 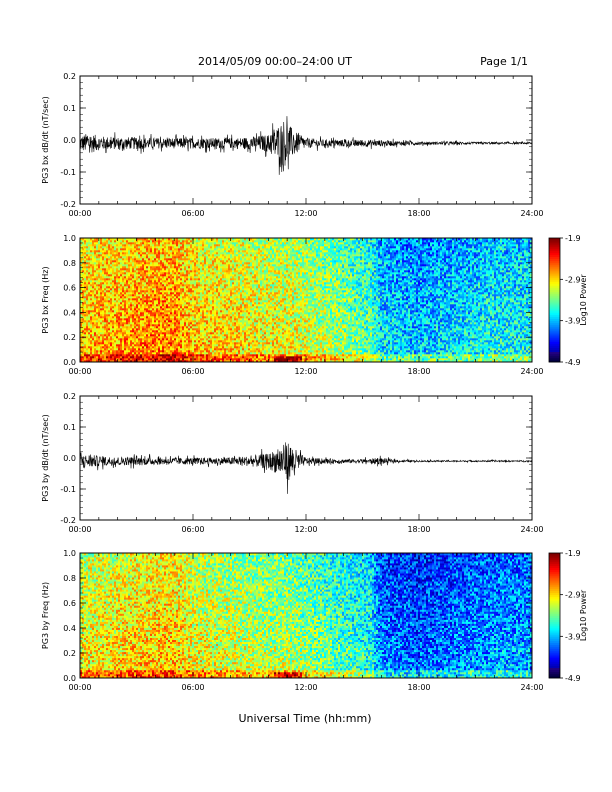 I want to click on y-tick-label: -0.1, so click(x=68, y=172).